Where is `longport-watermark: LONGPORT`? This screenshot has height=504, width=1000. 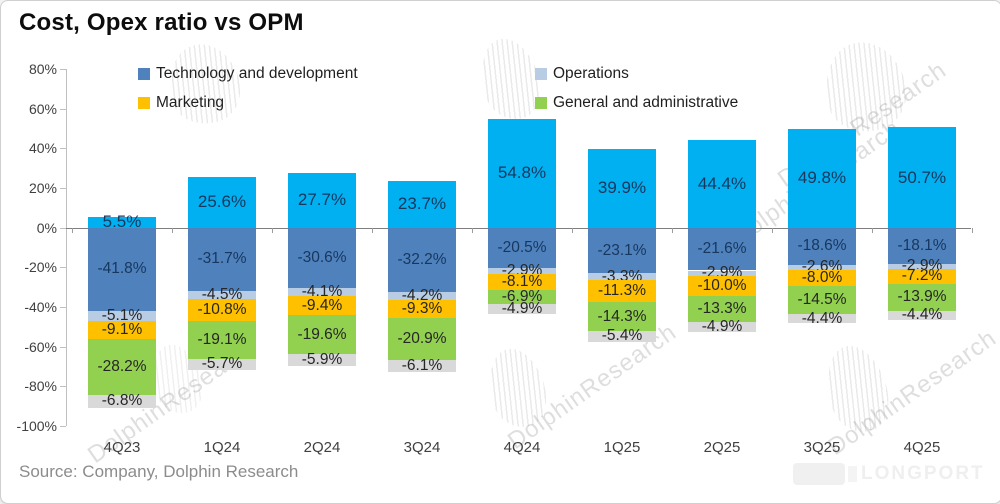 longport-watermark: LONGPORT is located at coordinates (889, 474).